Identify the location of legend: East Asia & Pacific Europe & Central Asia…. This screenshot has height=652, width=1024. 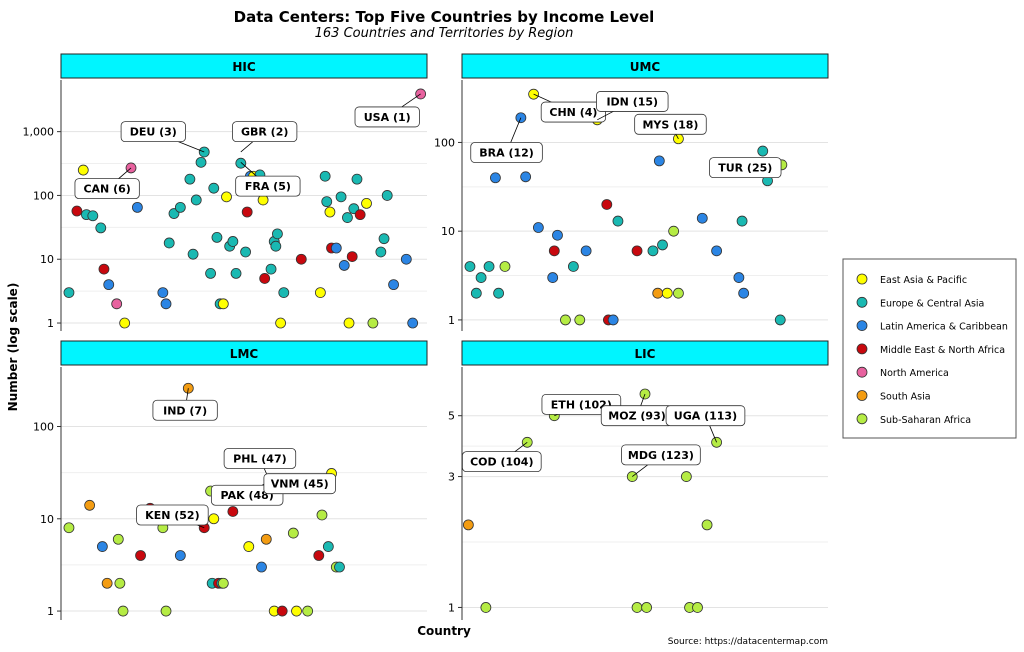
(929, 348).